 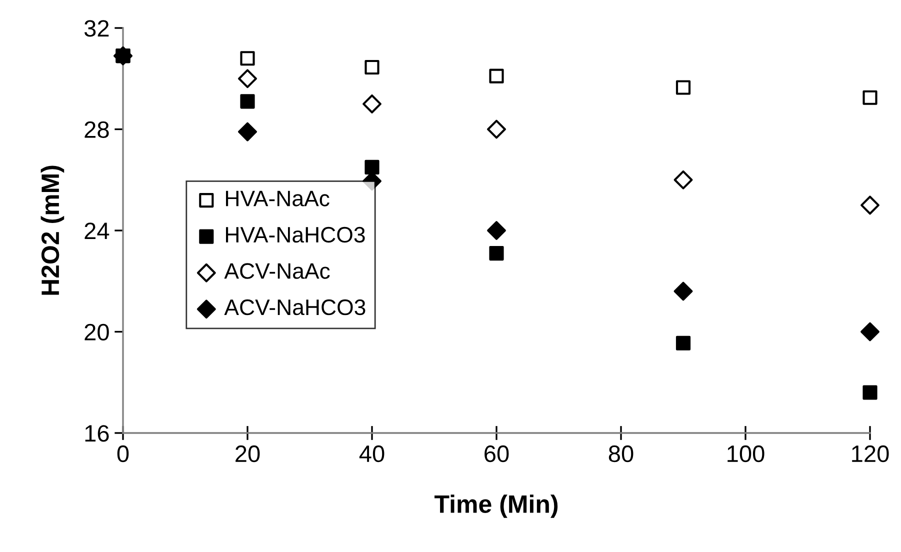 What do you see at coordinates (371, 453) in the screenshot?
I see `x-tick-label: 40` at bounding box center [371, 453].